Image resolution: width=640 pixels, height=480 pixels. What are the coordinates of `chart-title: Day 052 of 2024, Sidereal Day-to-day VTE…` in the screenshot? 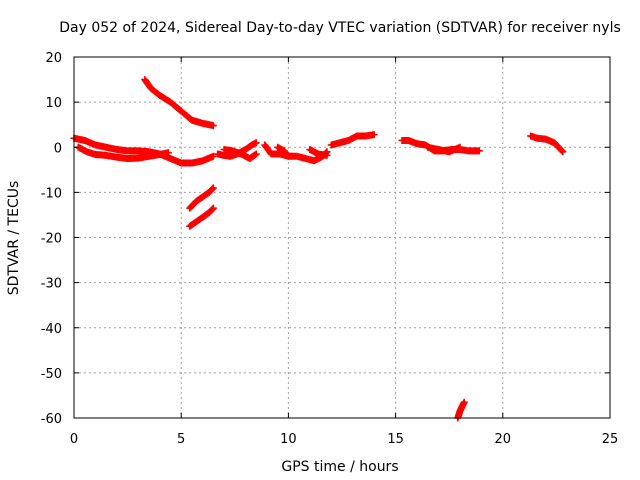 It's located at (340, 28).